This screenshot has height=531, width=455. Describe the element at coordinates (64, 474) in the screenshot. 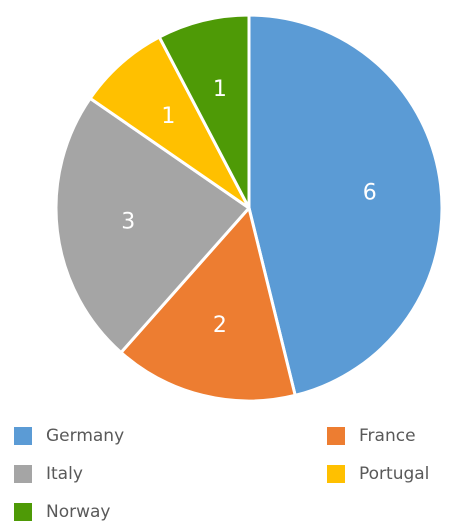

I see `legend-label: Italy` at that location.